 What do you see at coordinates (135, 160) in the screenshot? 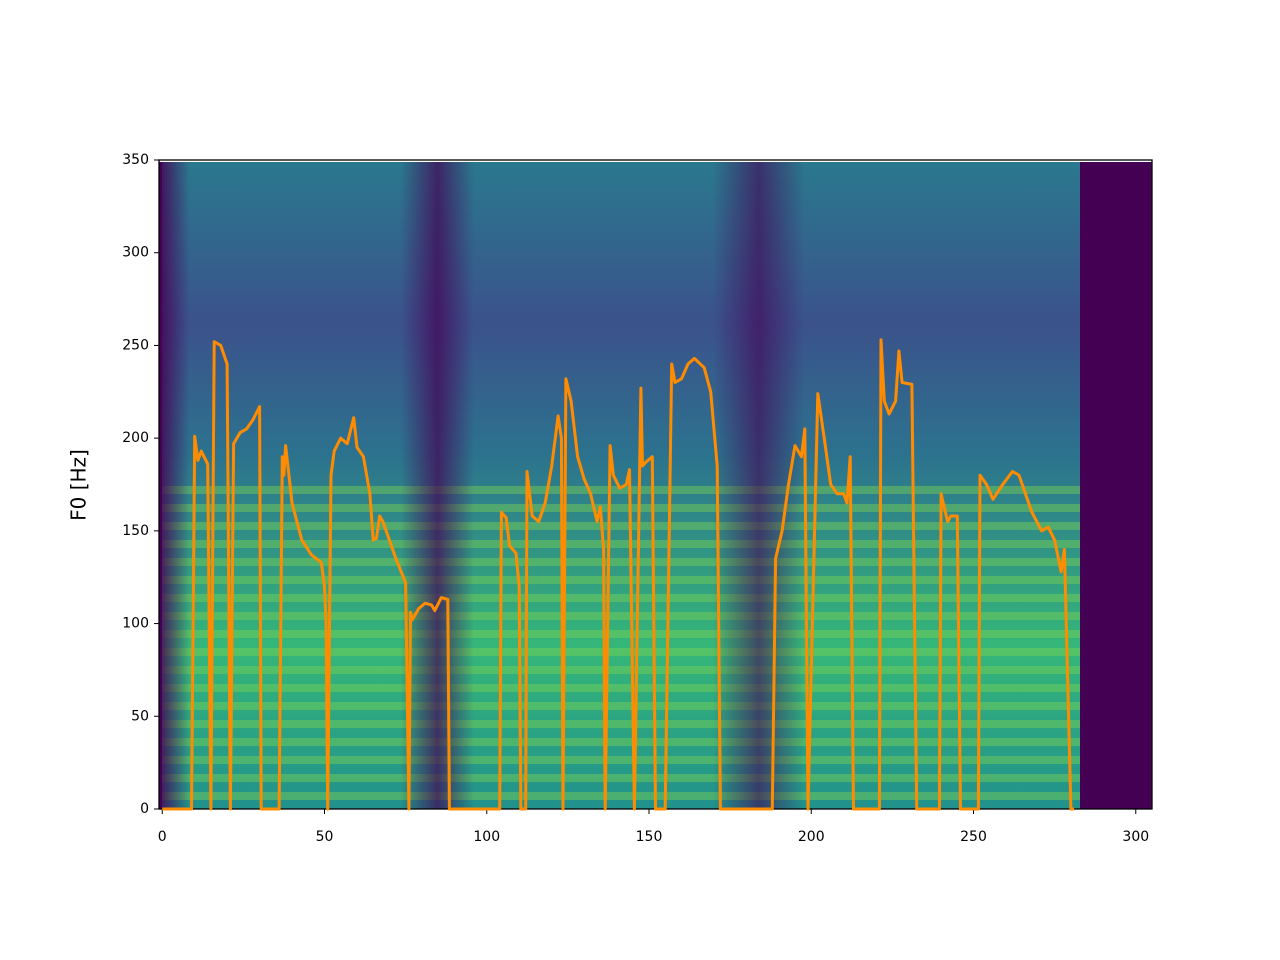
I see `y-tick-label: 350` at bounding box center [135, 160].